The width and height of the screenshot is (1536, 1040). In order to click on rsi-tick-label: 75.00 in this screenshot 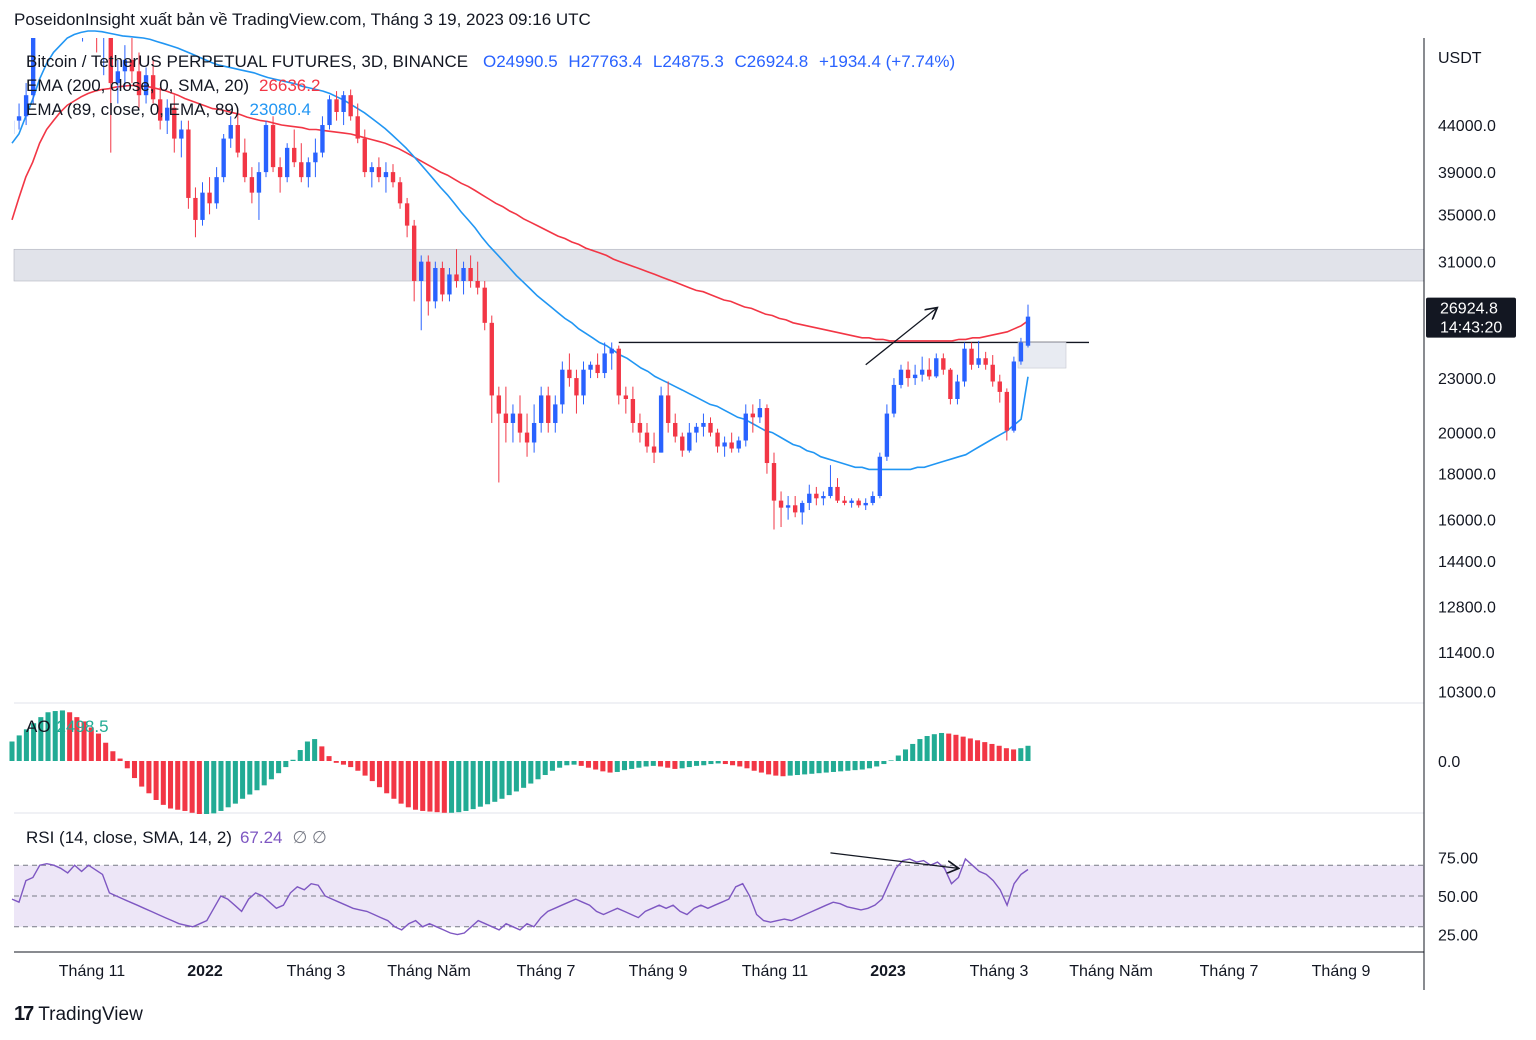, I will do `click(1458, 859)`.